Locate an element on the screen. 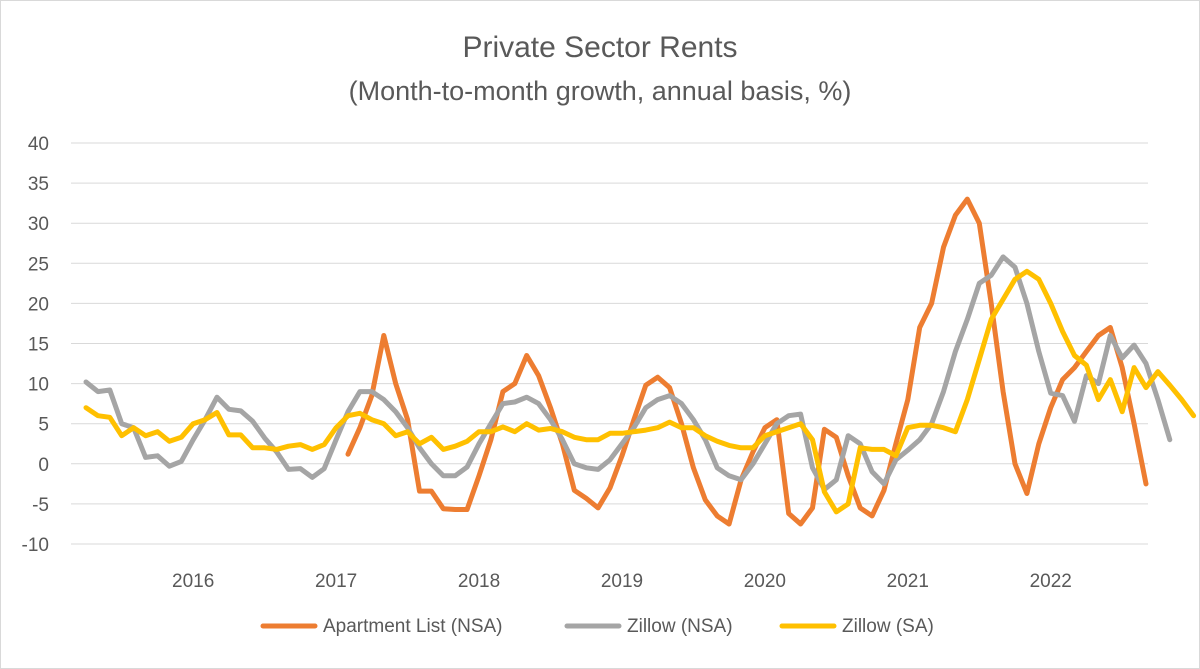 This screenshot has height=669, width=1200. chart-subtitle: (Month-to-month growth, annual basis, %) is located at coordinates (600, 91).